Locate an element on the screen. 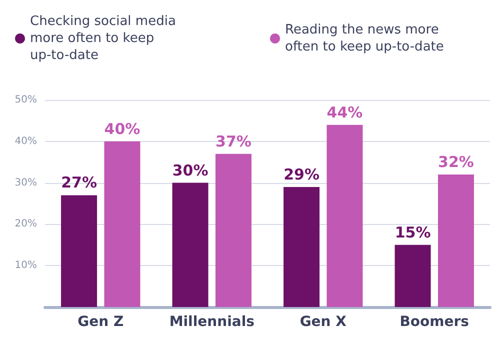 The height and width of the screenshot is (347, 500). data-label: 32% is located at coordinates (456, 162).